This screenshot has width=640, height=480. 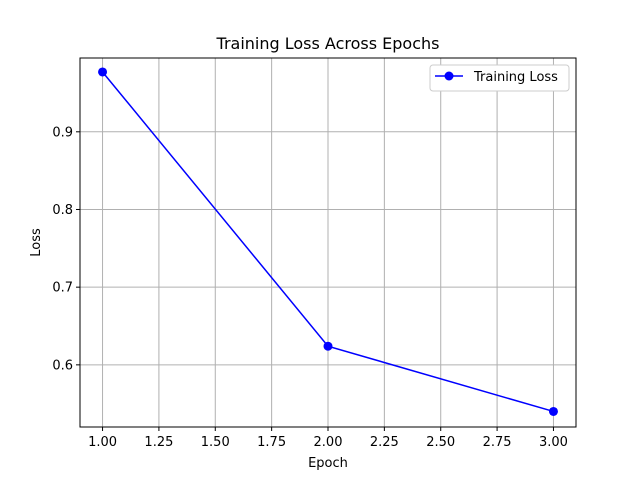 I want to click on y-tick-label: 0.6, so click(x=62, y=365).